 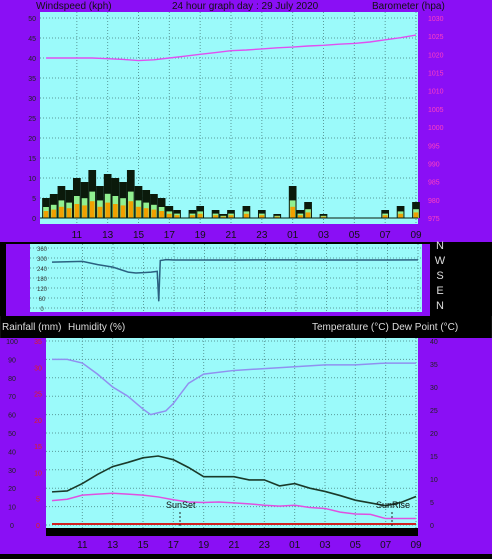 I want to click on direction-tick-label: 240, so click(x=42, y=270).